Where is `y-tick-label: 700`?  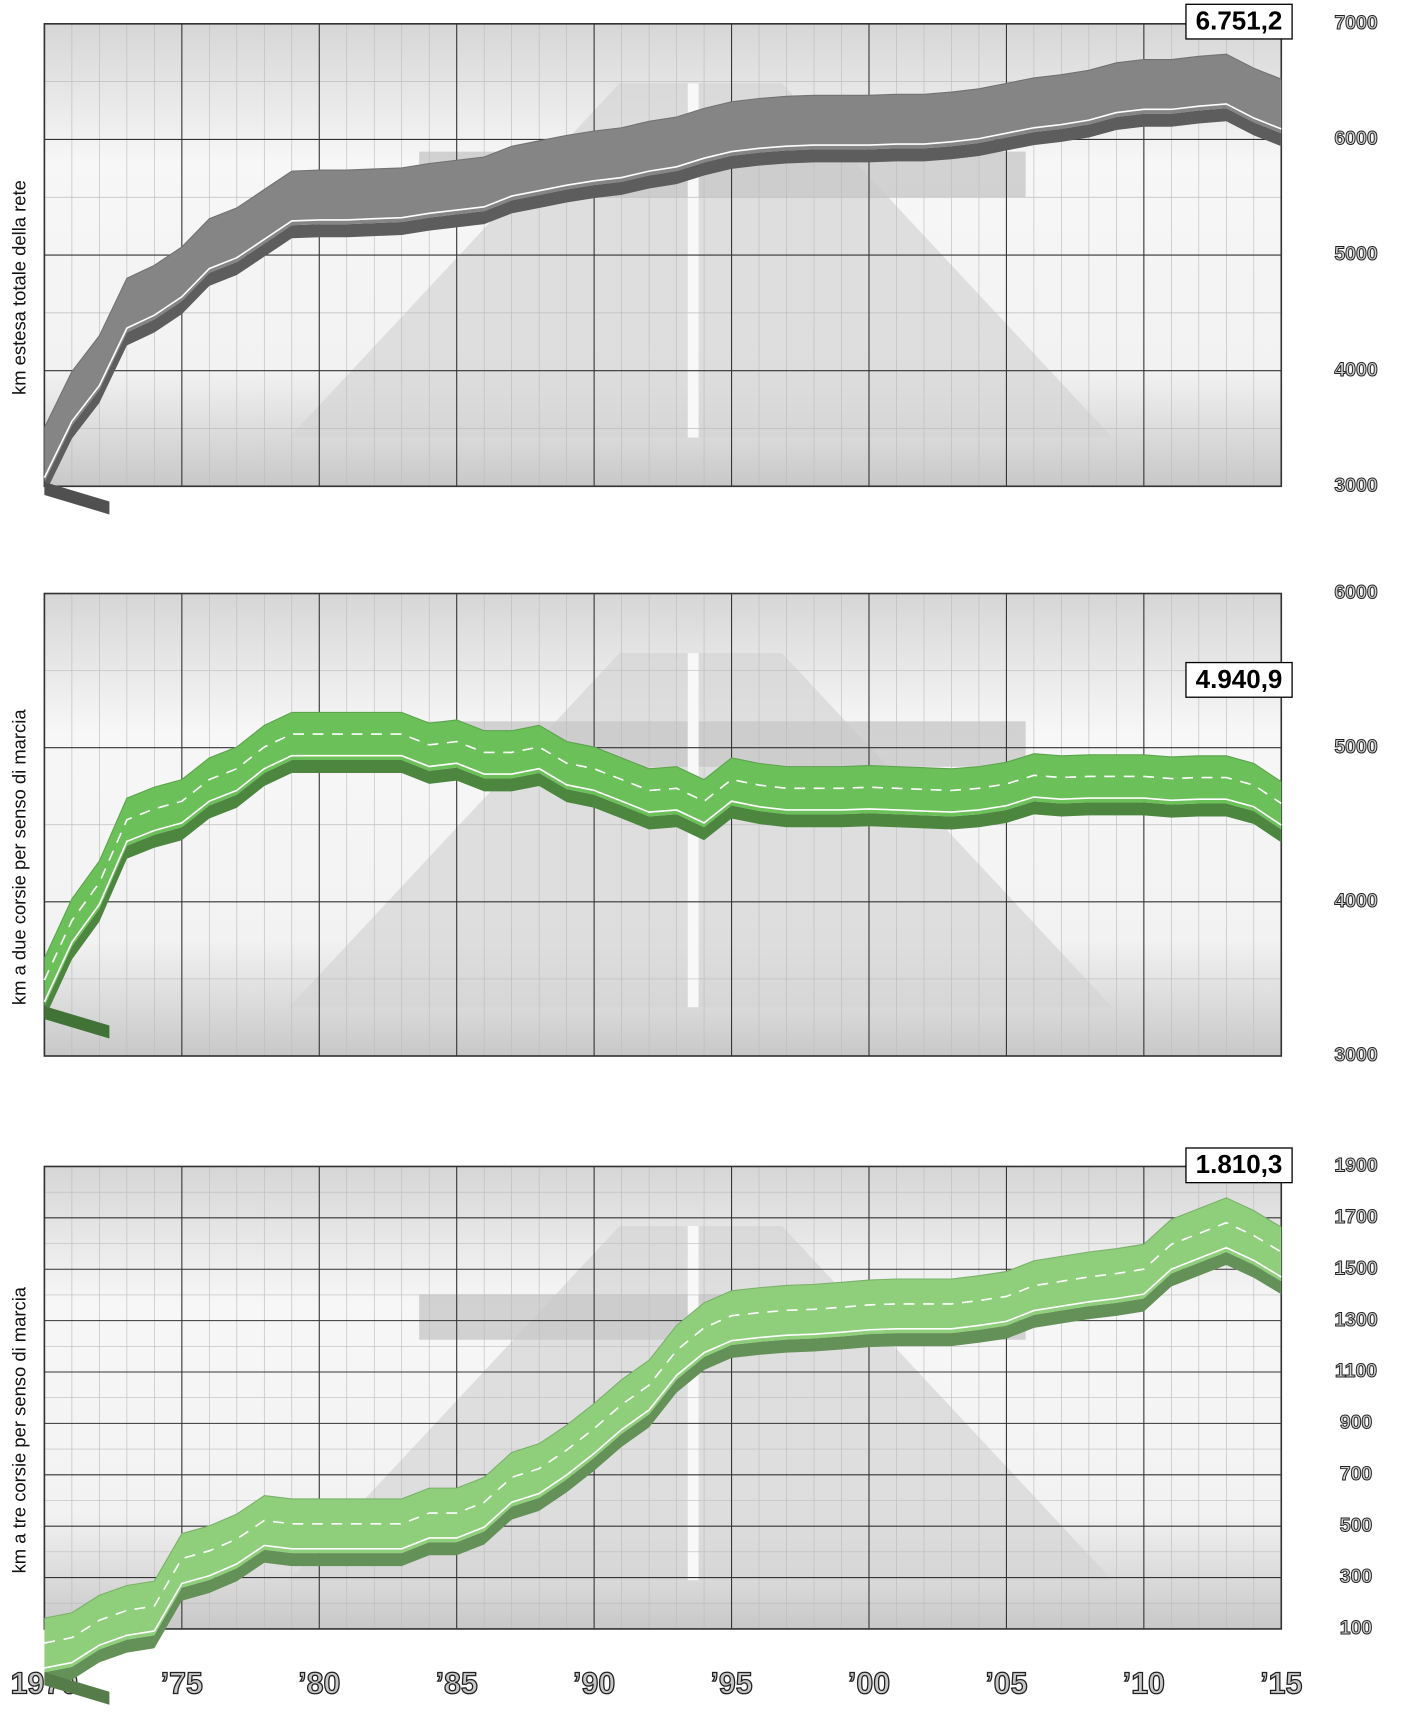 y-tick-label: 700 is located at coordinates (1356, 1474).